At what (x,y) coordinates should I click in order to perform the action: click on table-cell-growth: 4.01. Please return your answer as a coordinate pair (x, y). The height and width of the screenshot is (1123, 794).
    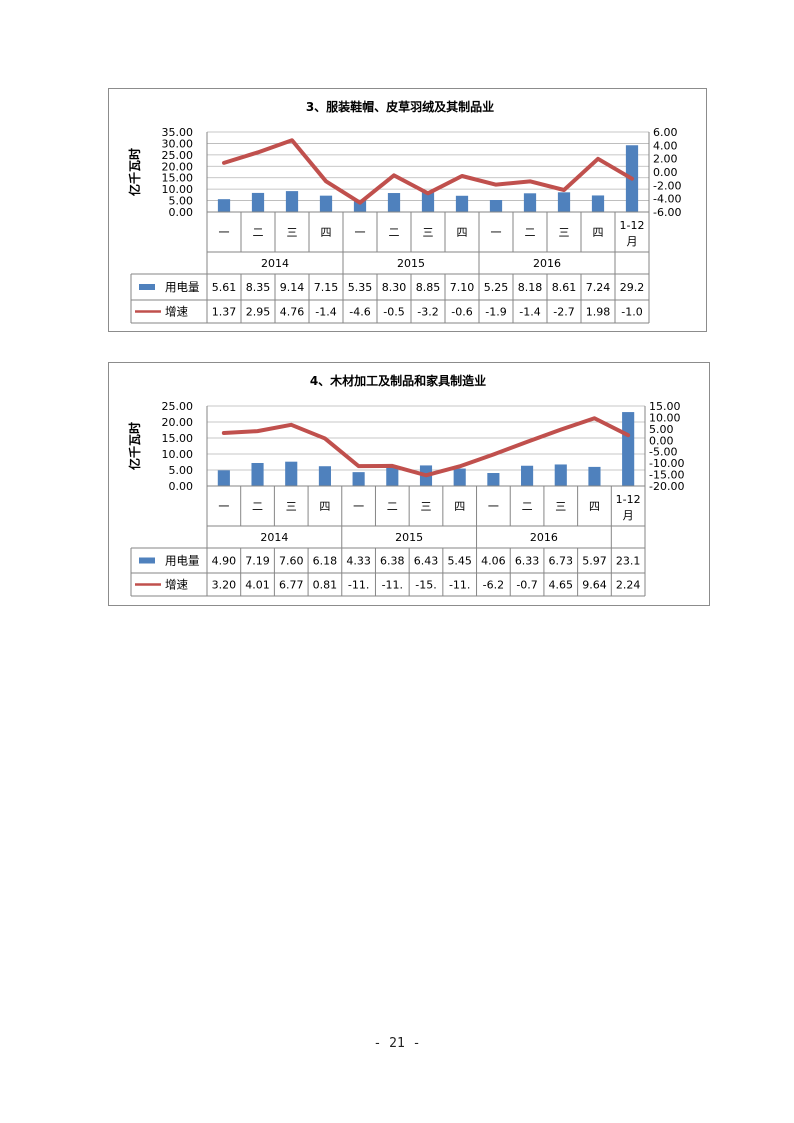
    Looking at the image, I should click on (257, 585).